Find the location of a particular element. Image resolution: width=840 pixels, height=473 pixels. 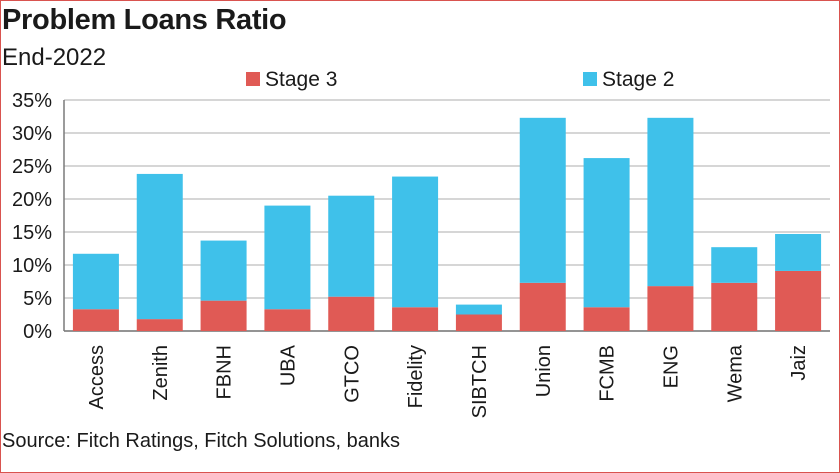

x-tick-label: FCMB is located at coordinates (608, 373).